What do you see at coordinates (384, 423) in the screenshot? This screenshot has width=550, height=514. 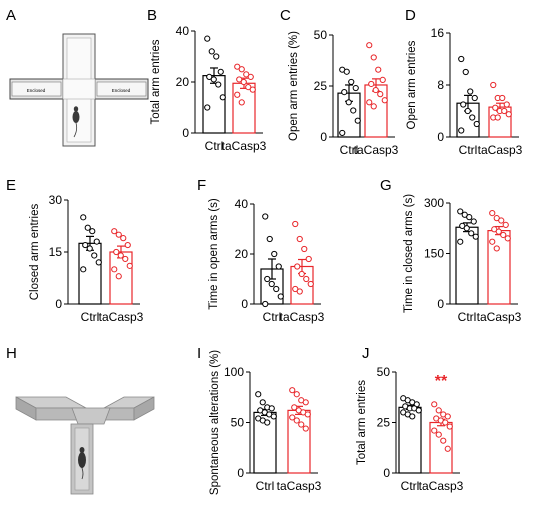 I see `panel-j-y-tick-label: 25` at bounding box center [384, 423].